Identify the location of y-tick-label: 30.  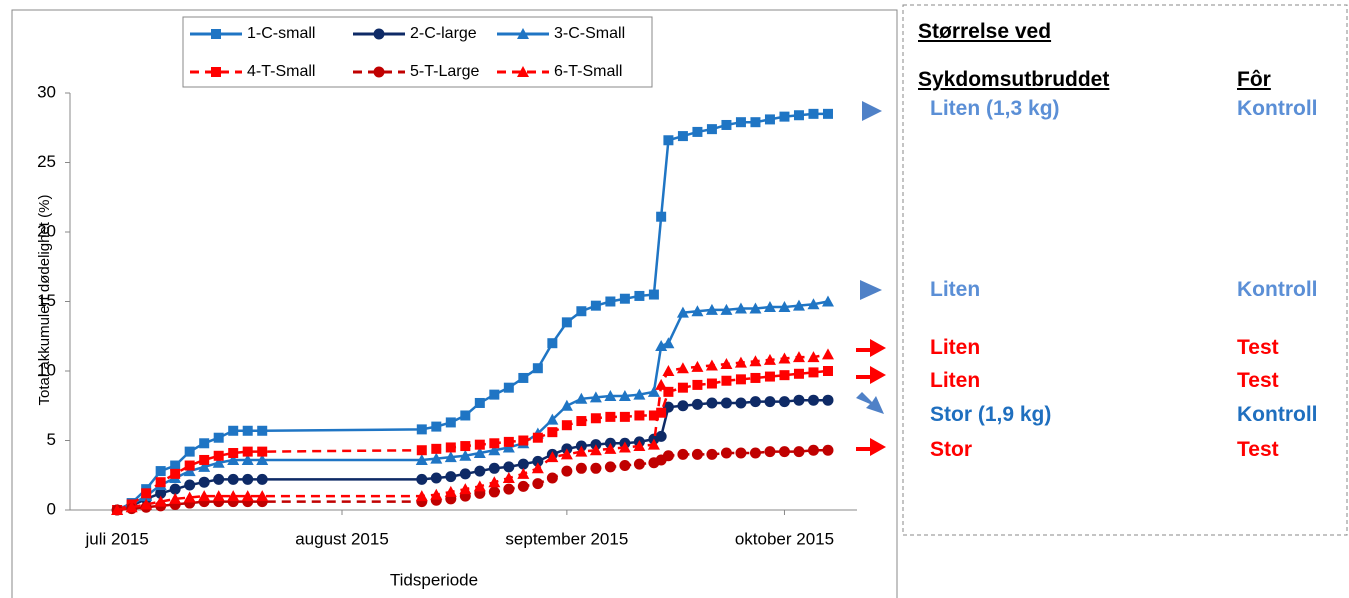
(46, 91).